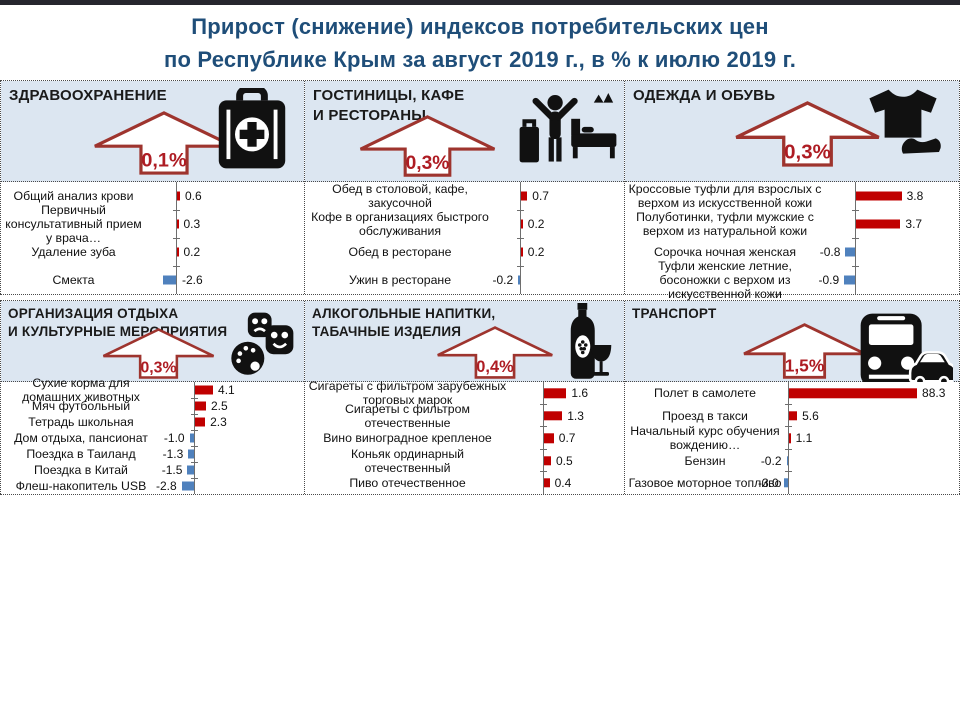 This screenshot has height=720, width=960. I want to click on value-label: -2.8, so click(166, 486).